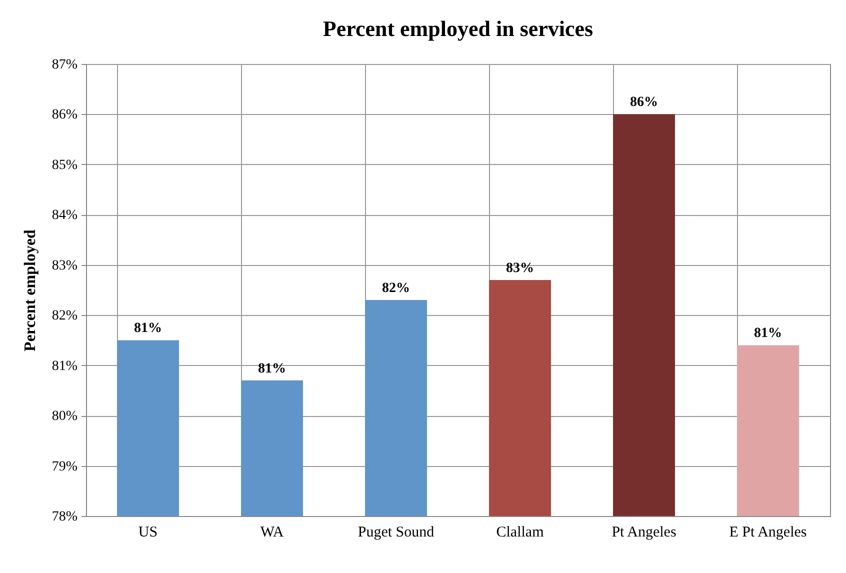  What do you see at coordinates (520, 532) in the screenshot?
I see `x-tick-label: Clallam` at bounding box center [520, 532].